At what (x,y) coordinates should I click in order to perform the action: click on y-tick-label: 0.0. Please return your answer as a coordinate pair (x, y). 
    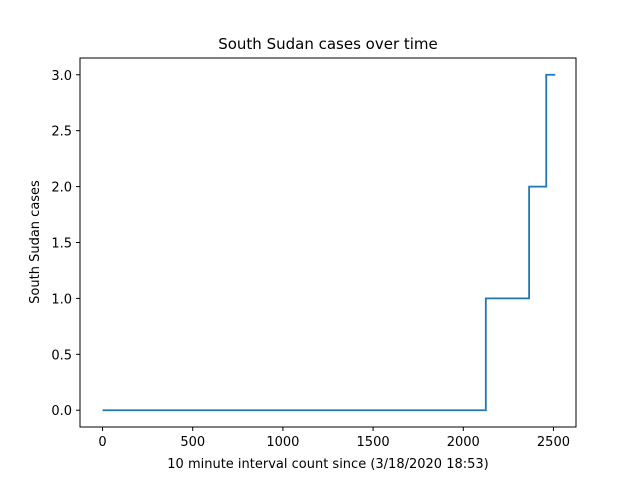
    Looking at the image, I should click on (61, 411).